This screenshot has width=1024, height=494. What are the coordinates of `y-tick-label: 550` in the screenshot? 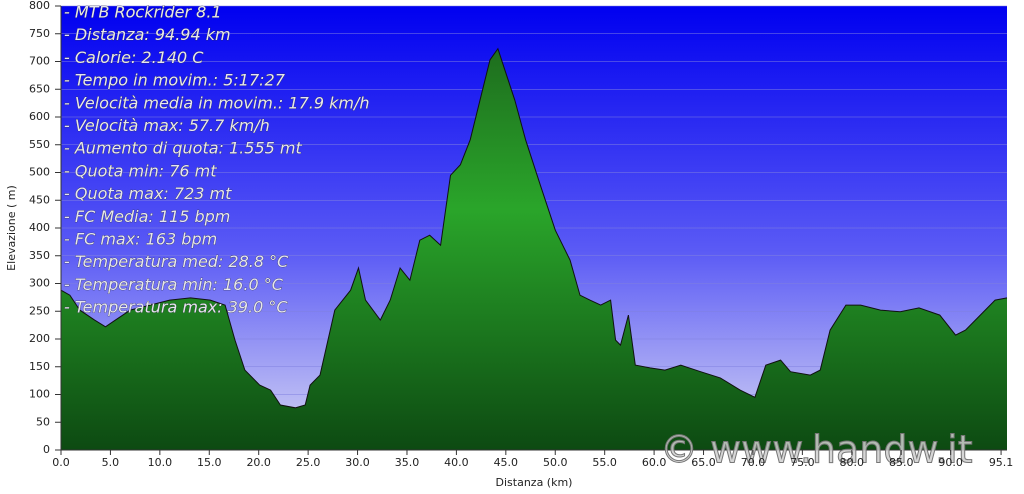 It's located at (39, 144).